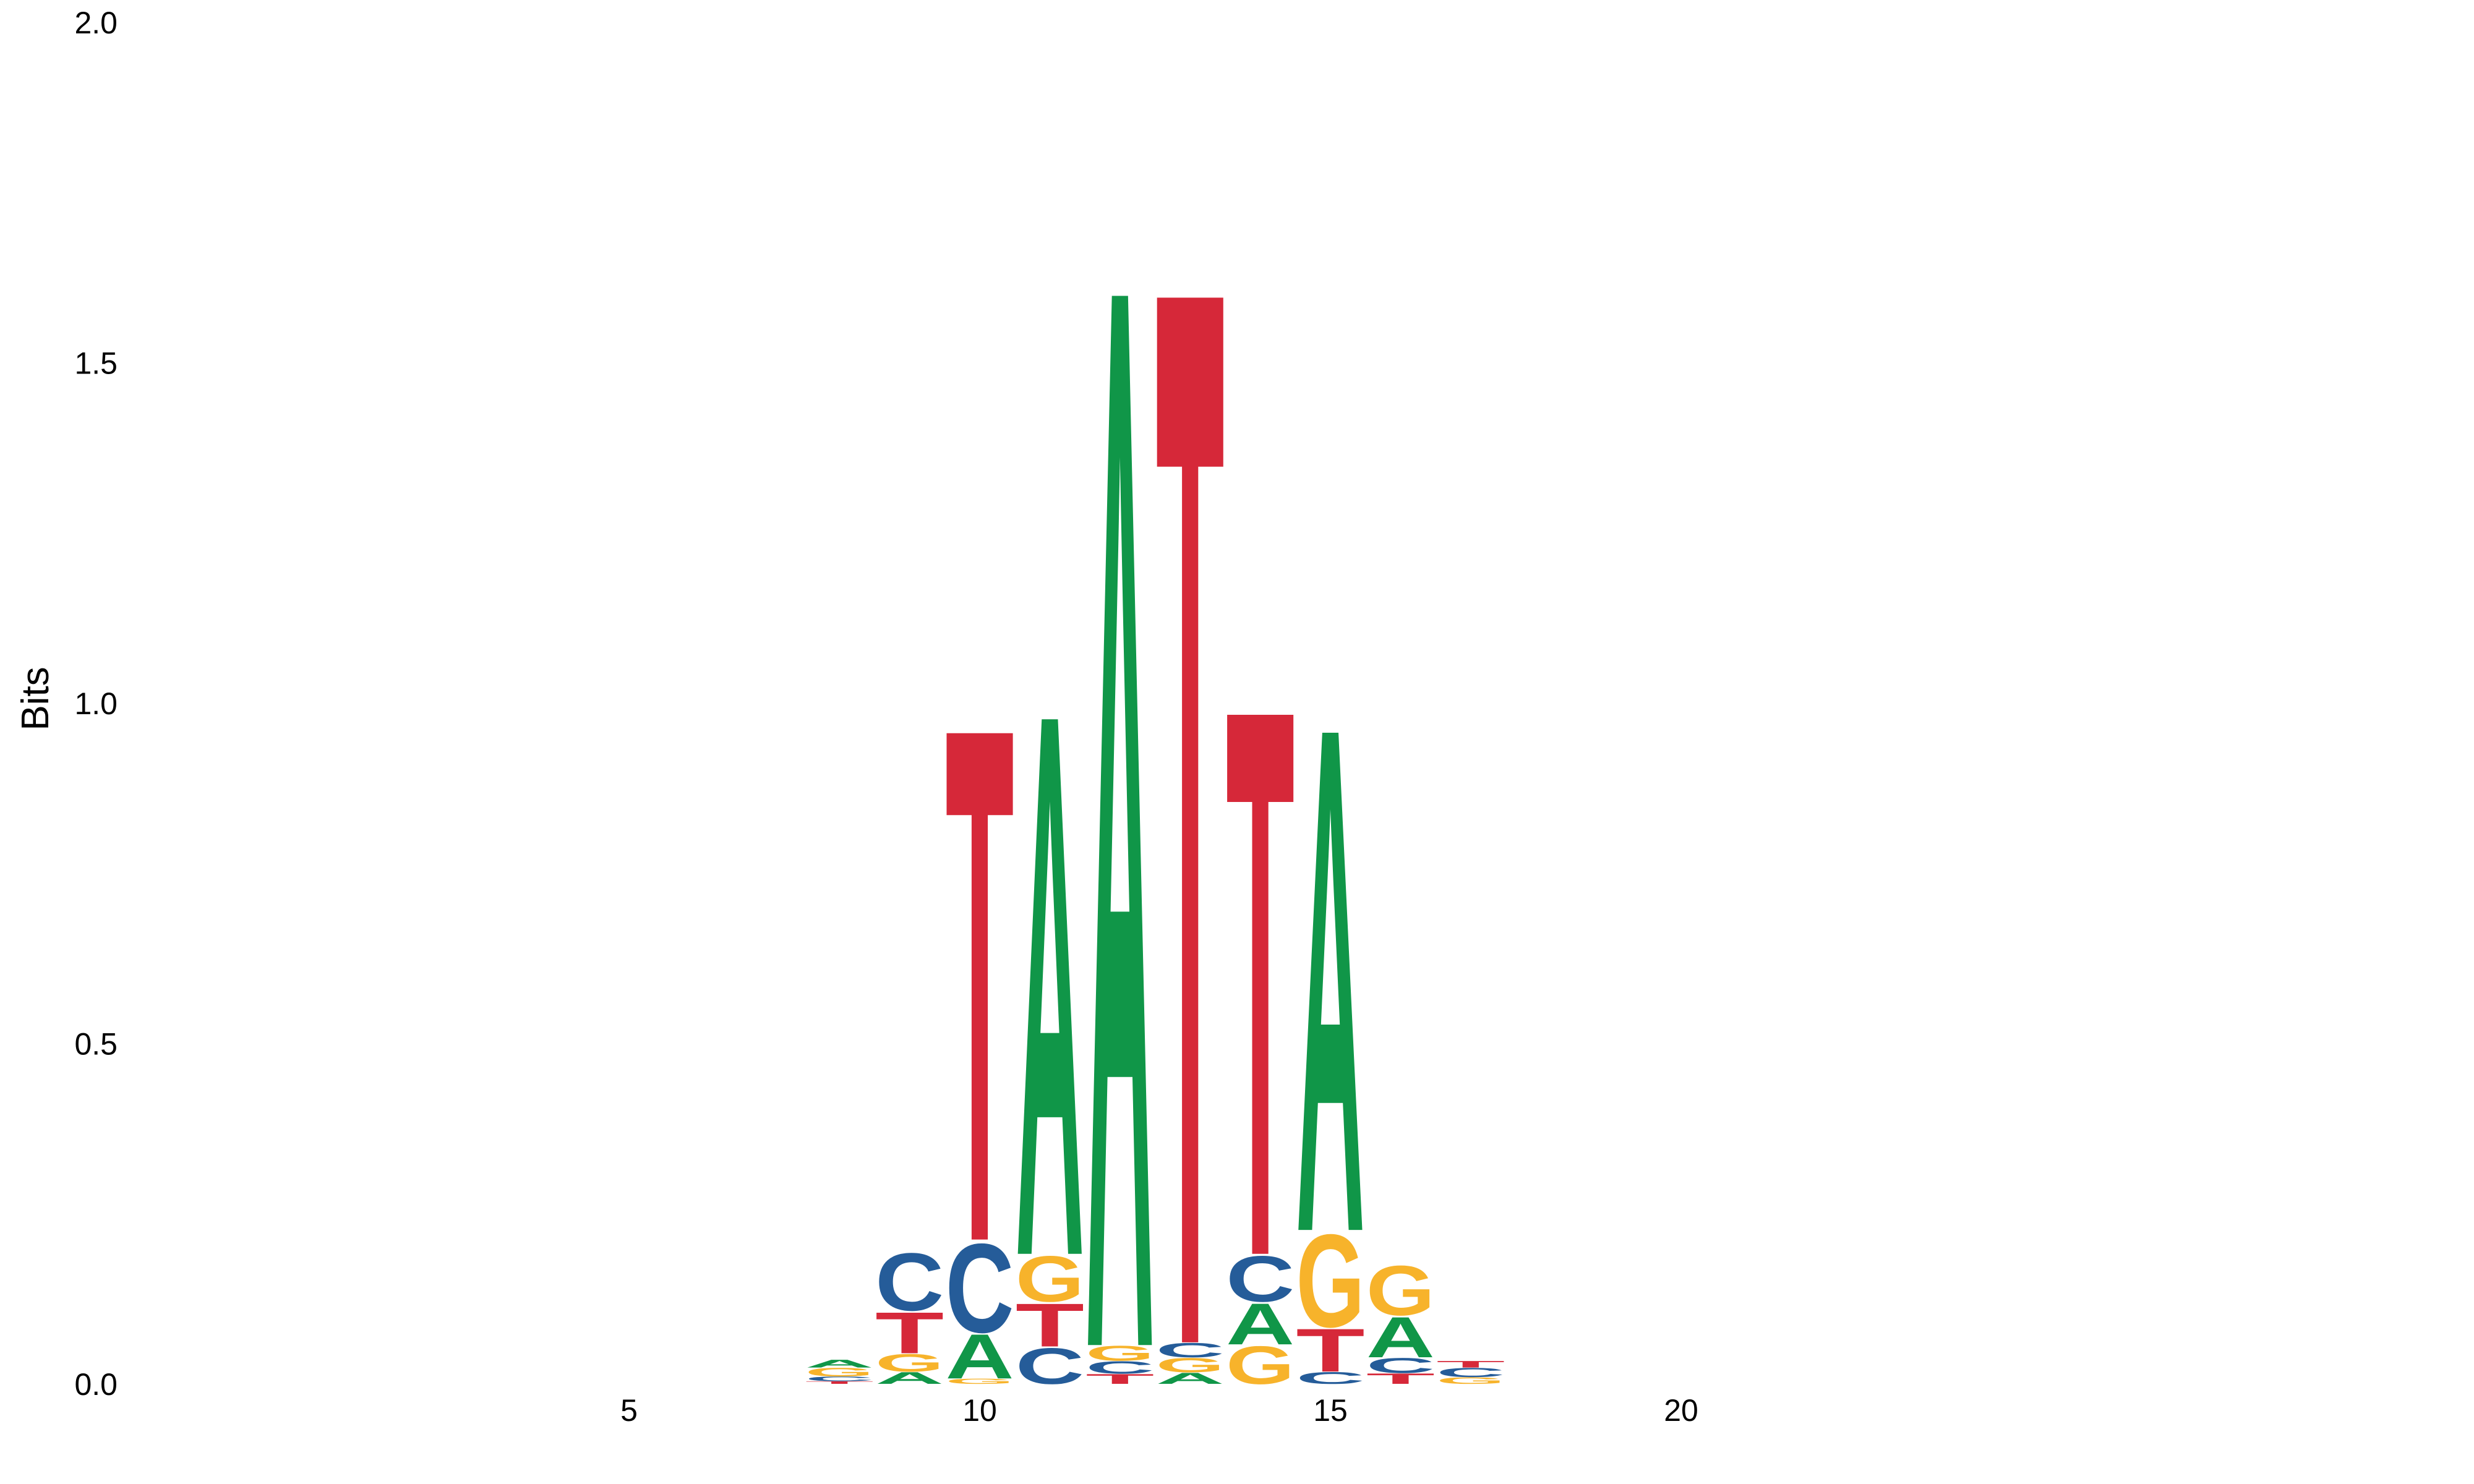  Describe the element at coordinates (96, 23) in the screenshot. I see `y-tick-label: 2.0` at that location.